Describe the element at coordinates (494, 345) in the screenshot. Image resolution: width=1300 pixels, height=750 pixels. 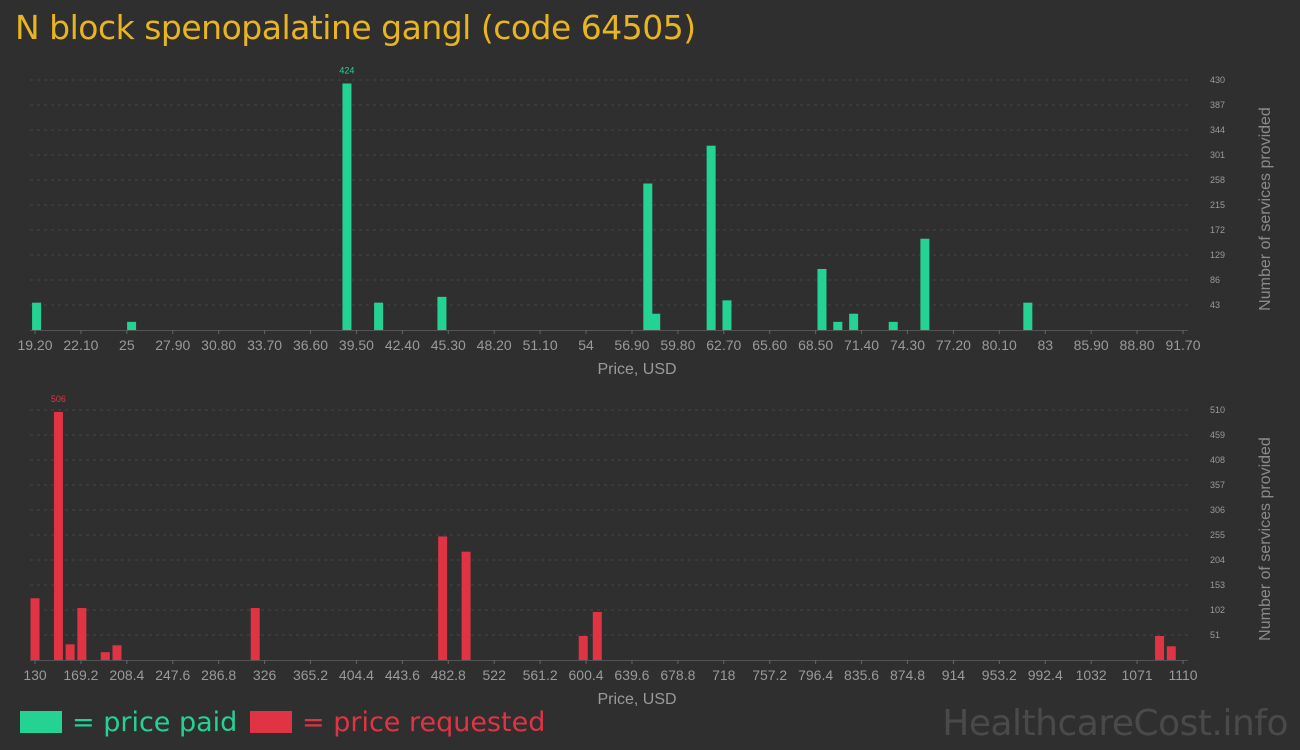
I see `x-tick-label: 48.20` at that location.